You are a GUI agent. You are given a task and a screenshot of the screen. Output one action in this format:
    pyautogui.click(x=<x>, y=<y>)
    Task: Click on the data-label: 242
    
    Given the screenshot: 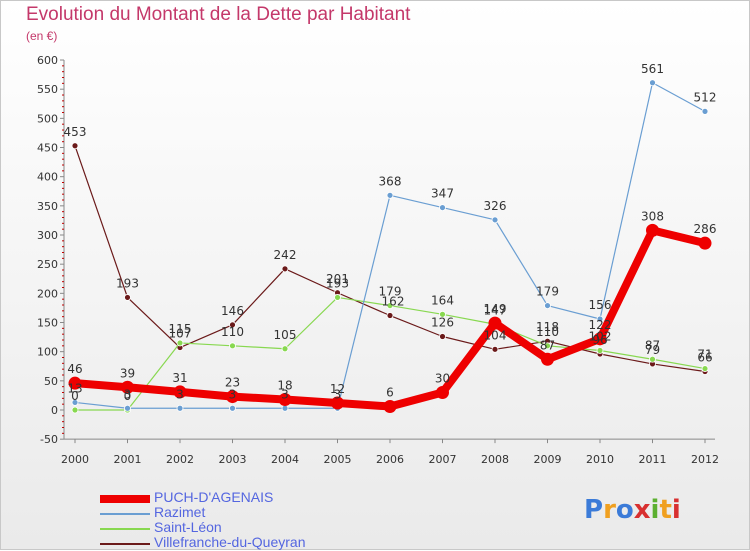 What is the action you would take?
    pyautogui.click(x=285, y=255)
    